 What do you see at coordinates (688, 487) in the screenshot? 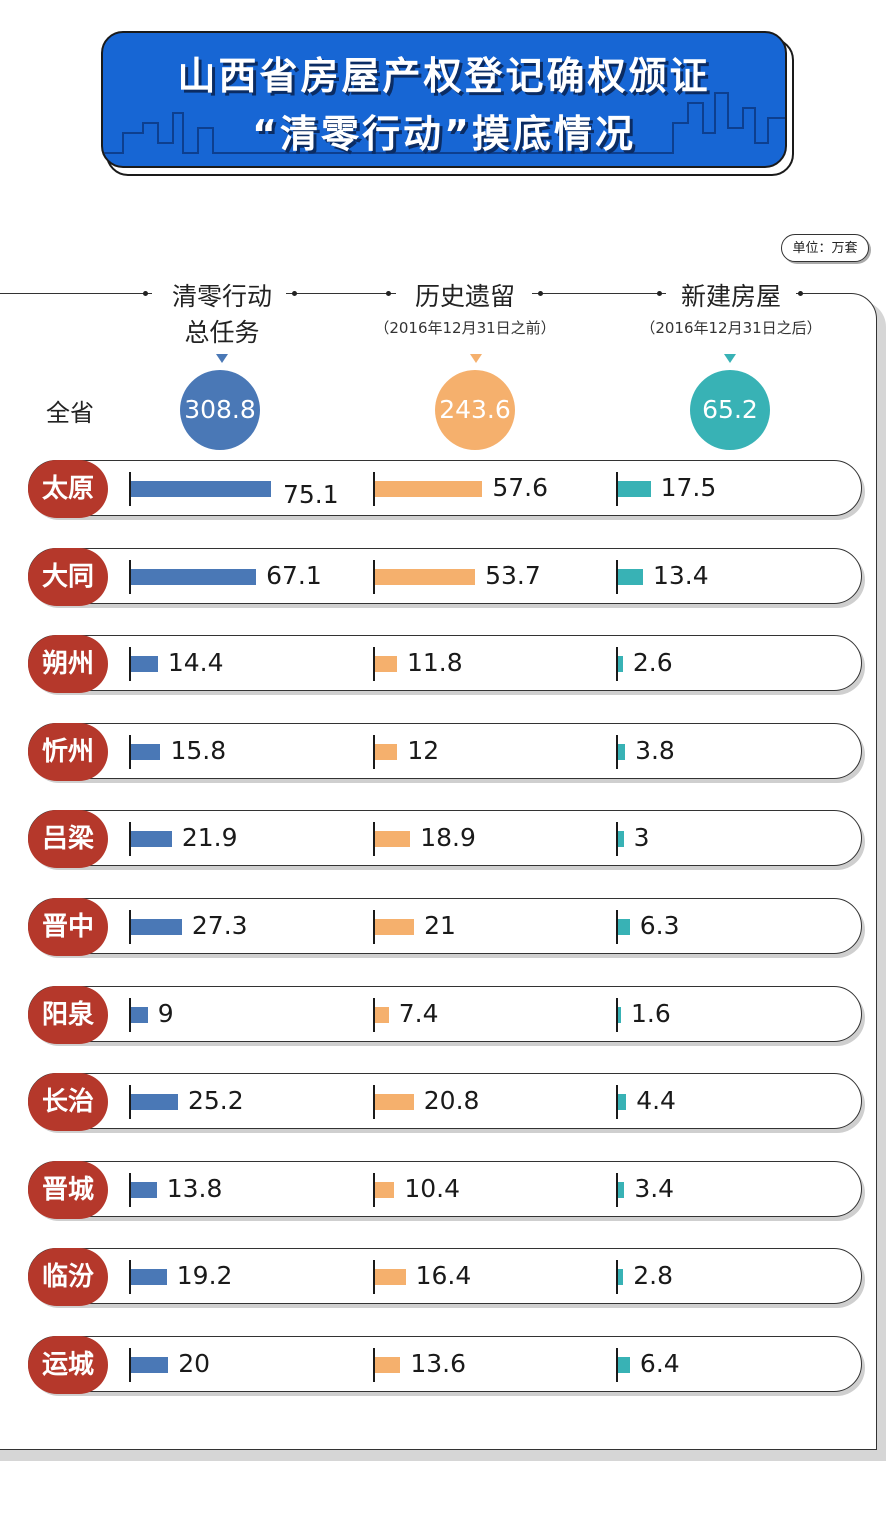
I see `new-value-label: 17.5` at bounding box center [688, 487].